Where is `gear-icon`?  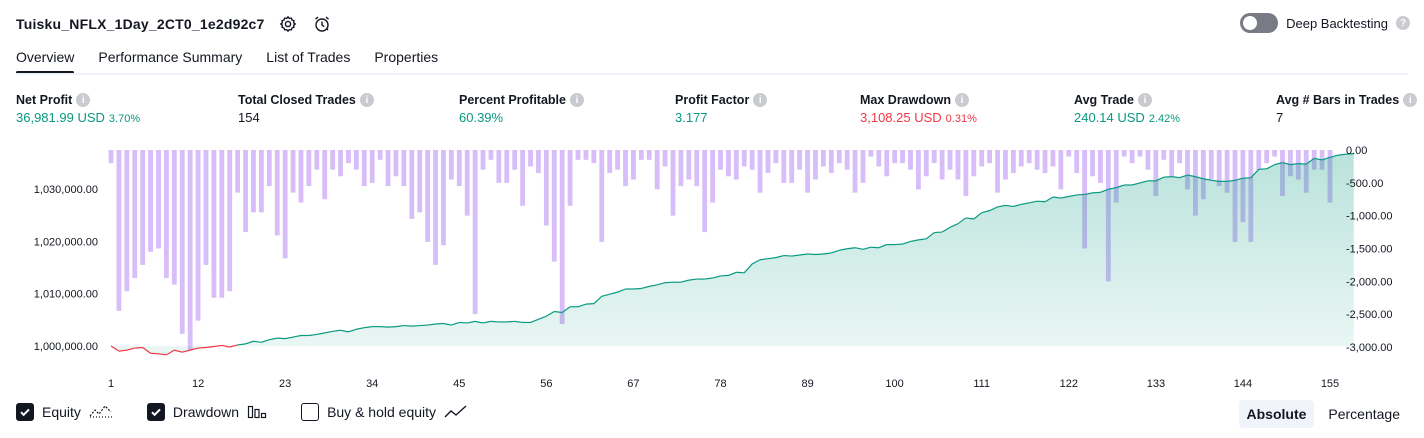
gear-icon is located at coordinates (288, 24).